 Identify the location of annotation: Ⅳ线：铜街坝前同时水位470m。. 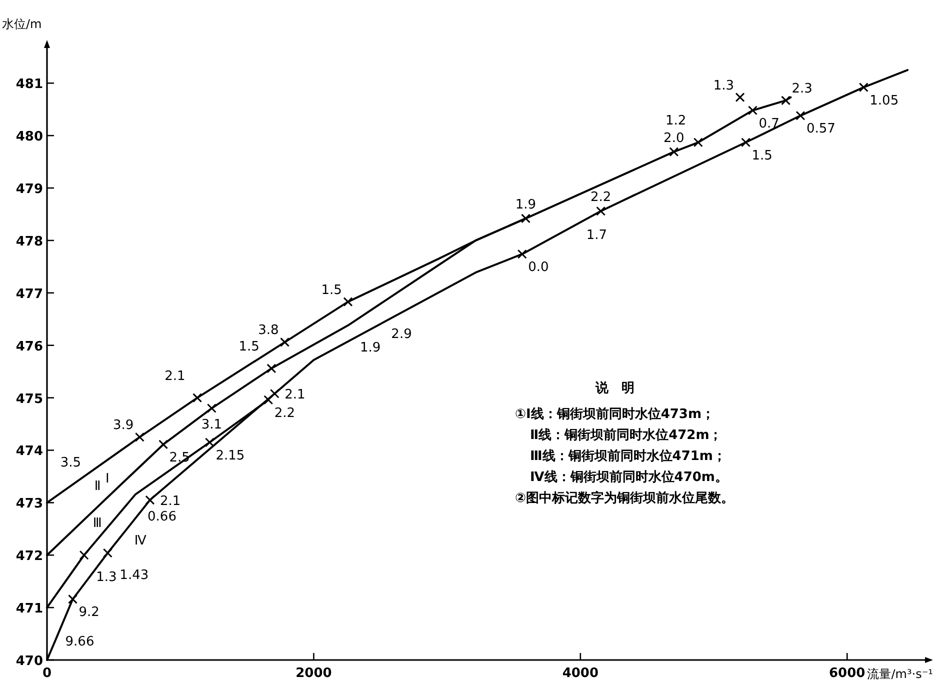
(629, 477).